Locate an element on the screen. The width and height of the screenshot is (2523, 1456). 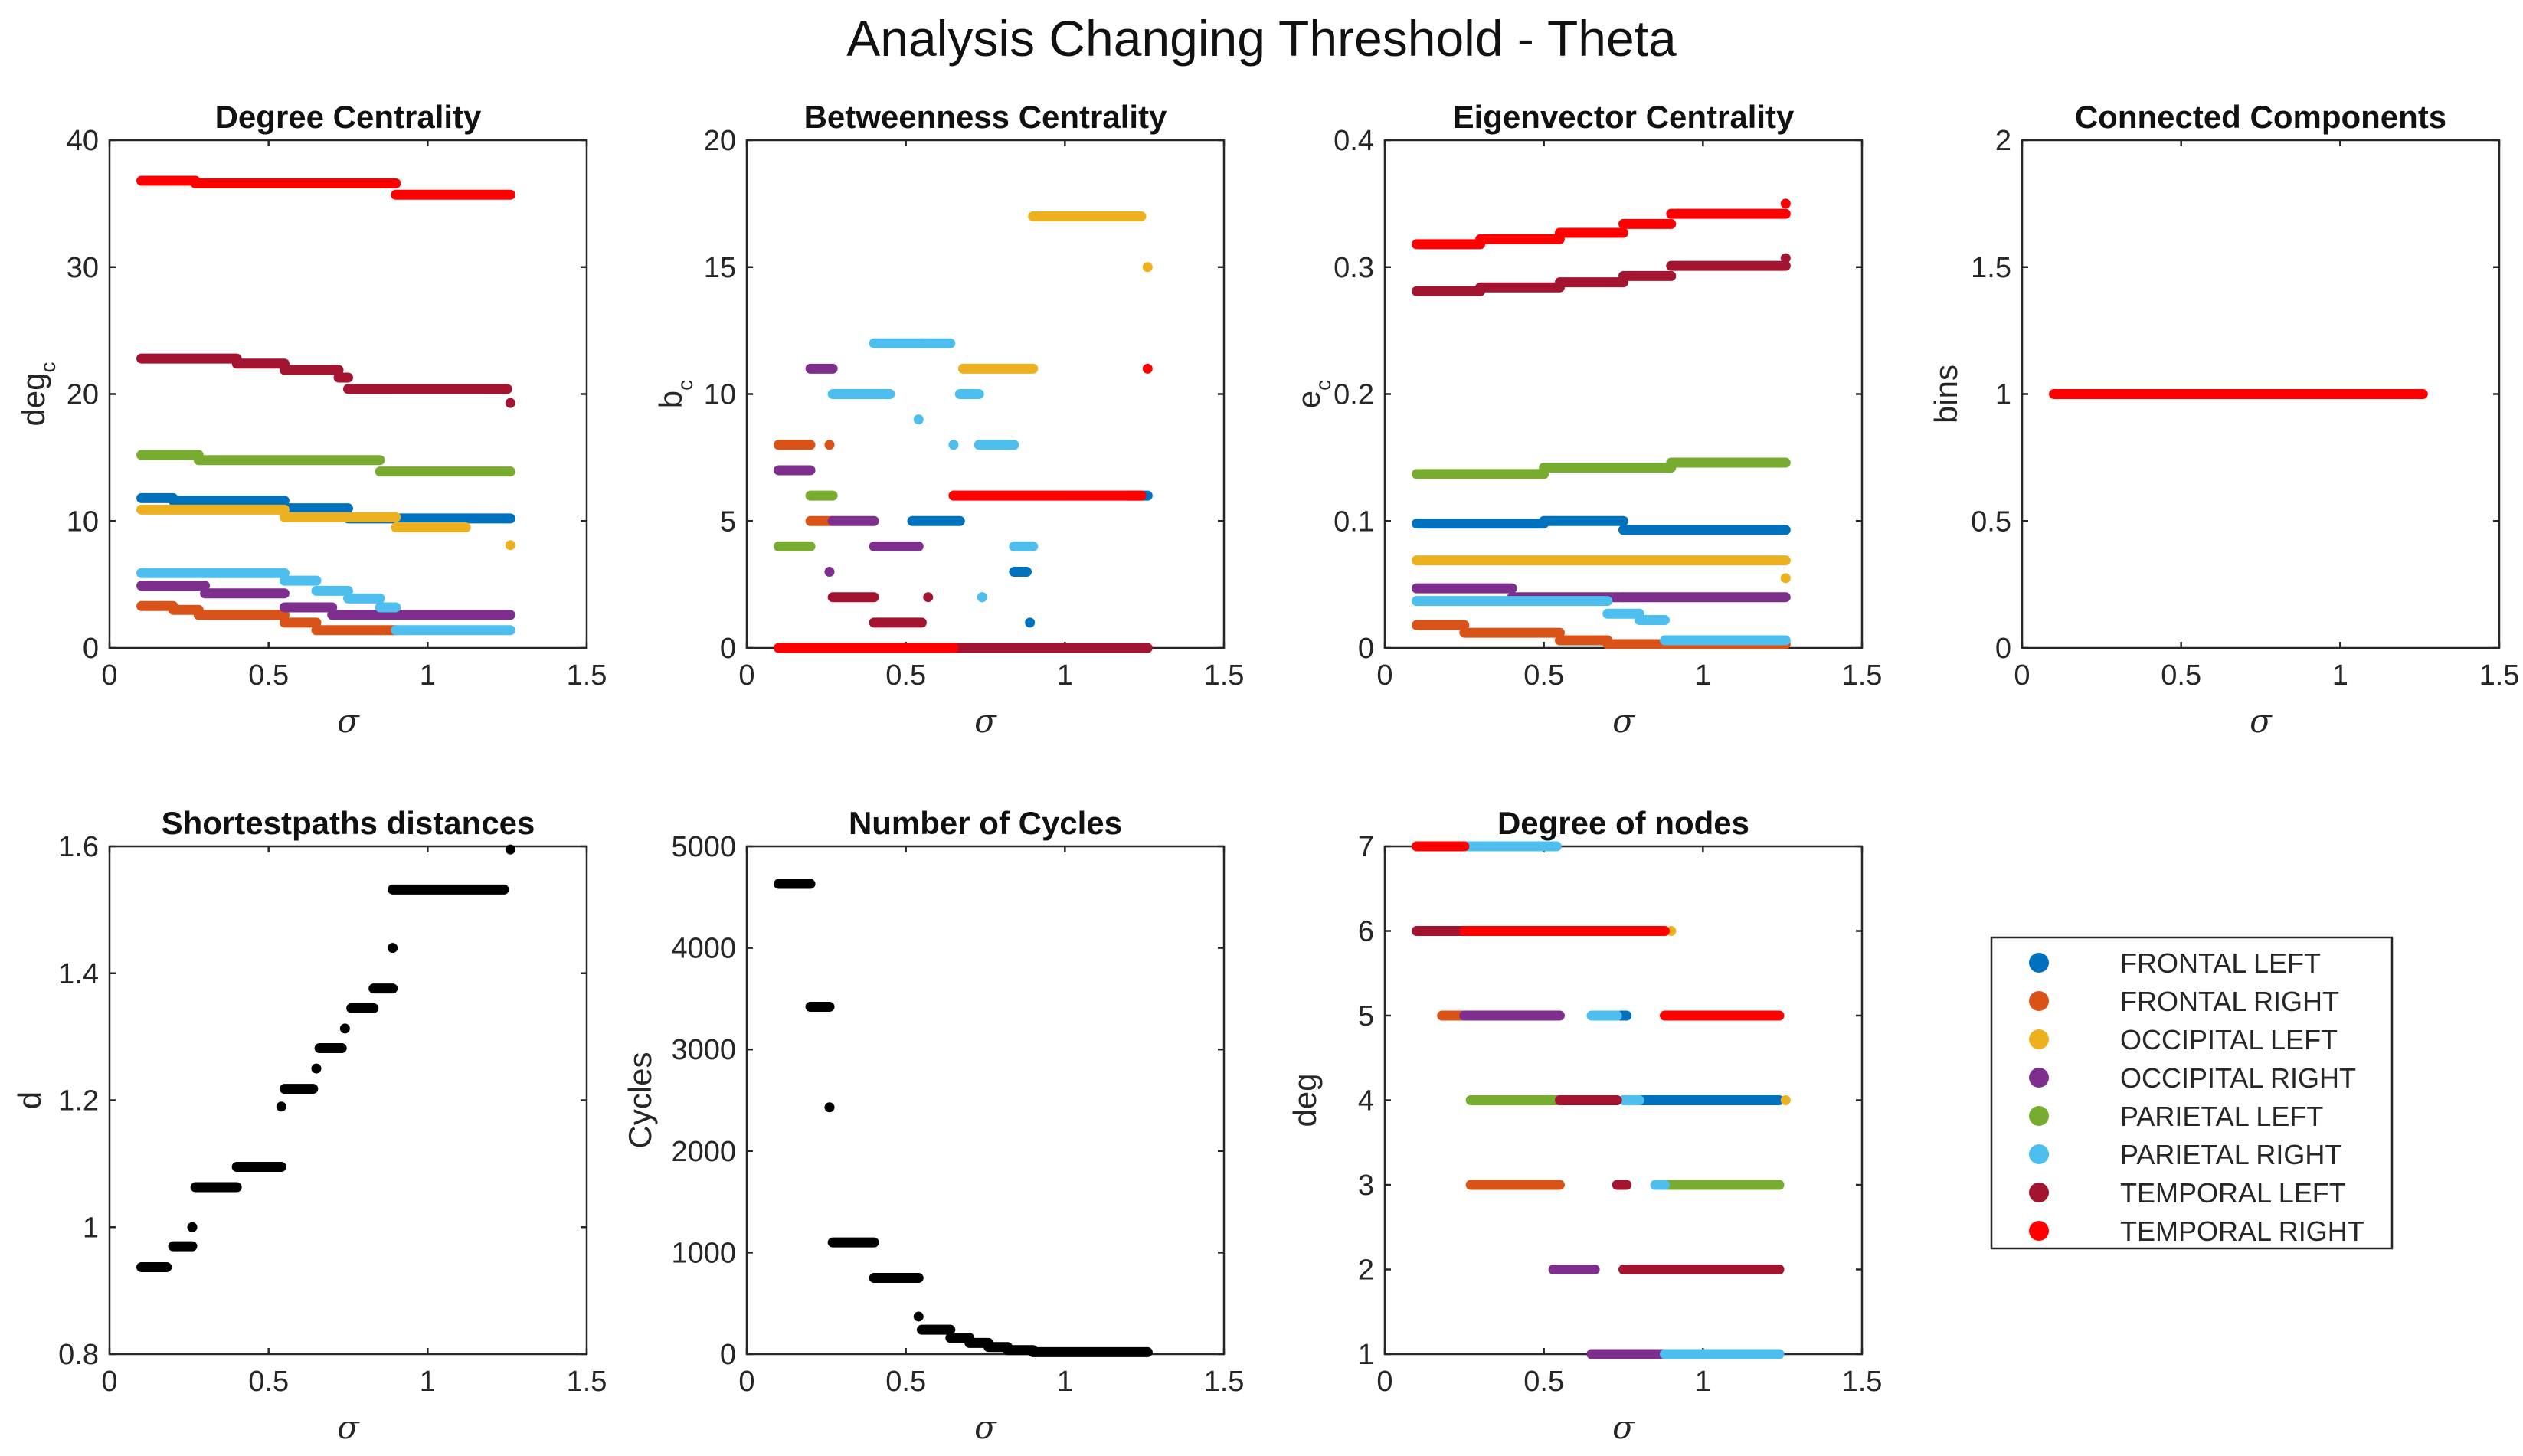
legend-label: FRONTAL RIGHT is located at coordinates (2229, 1002).